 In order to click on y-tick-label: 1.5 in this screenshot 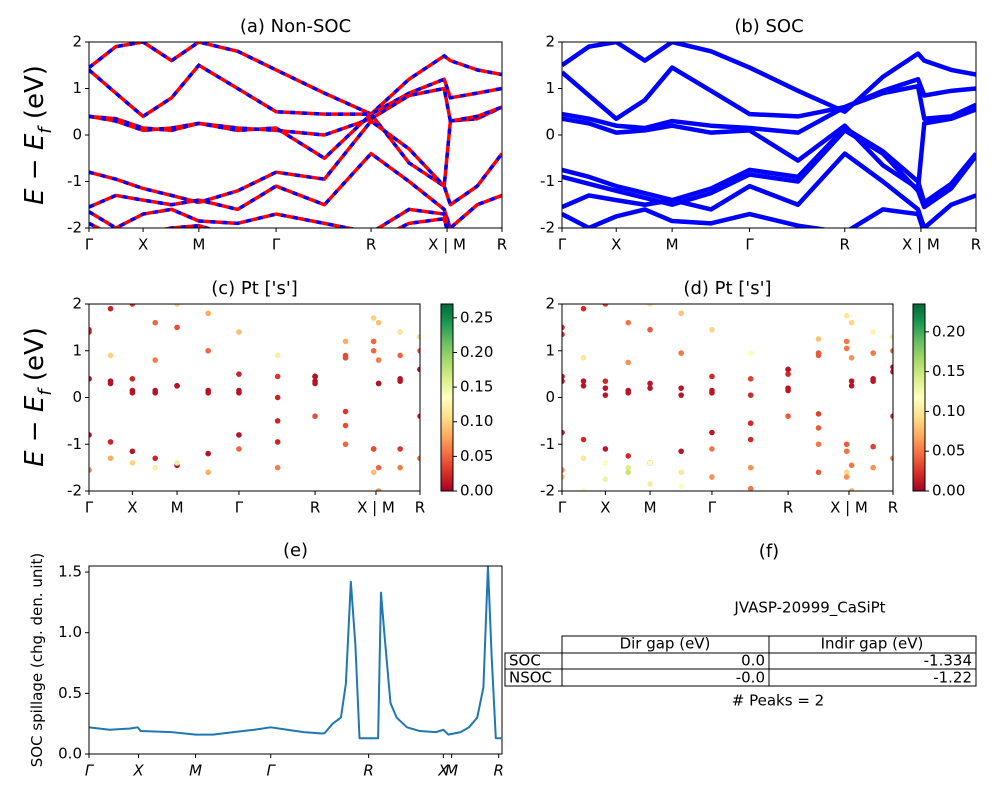, I will do `click(70, 572)`.